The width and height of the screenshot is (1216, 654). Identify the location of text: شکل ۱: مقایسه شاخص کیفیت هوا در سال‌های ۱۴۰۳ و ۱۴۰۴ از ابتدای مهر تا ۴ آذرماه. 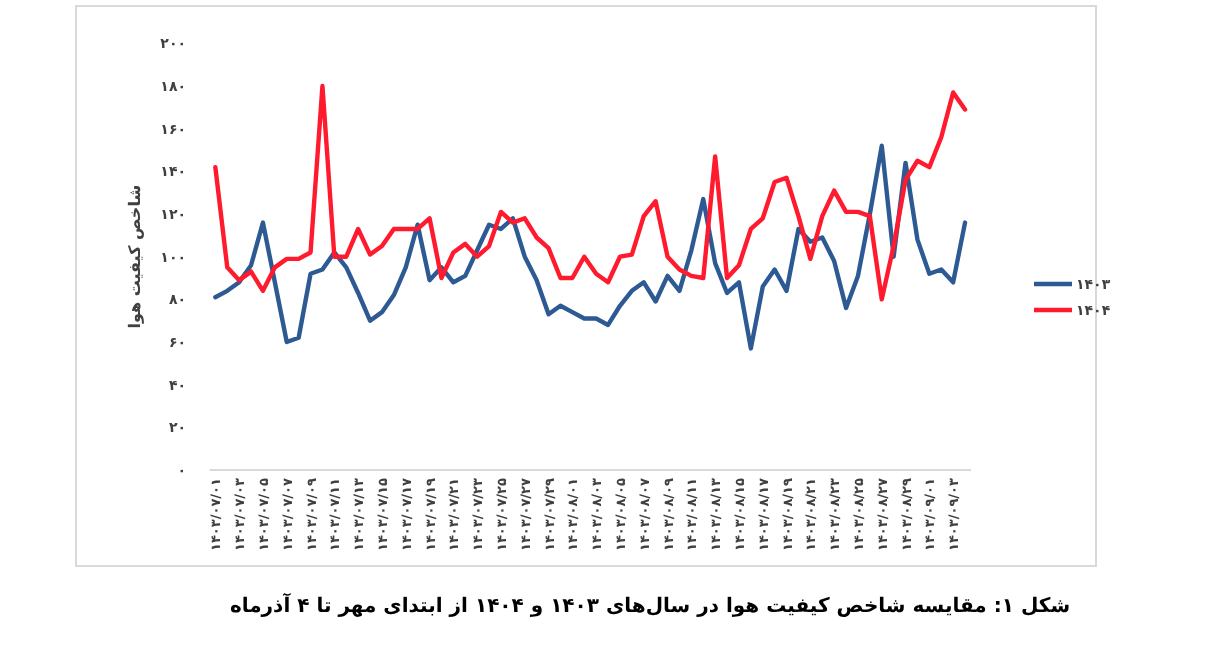
(650, 605).